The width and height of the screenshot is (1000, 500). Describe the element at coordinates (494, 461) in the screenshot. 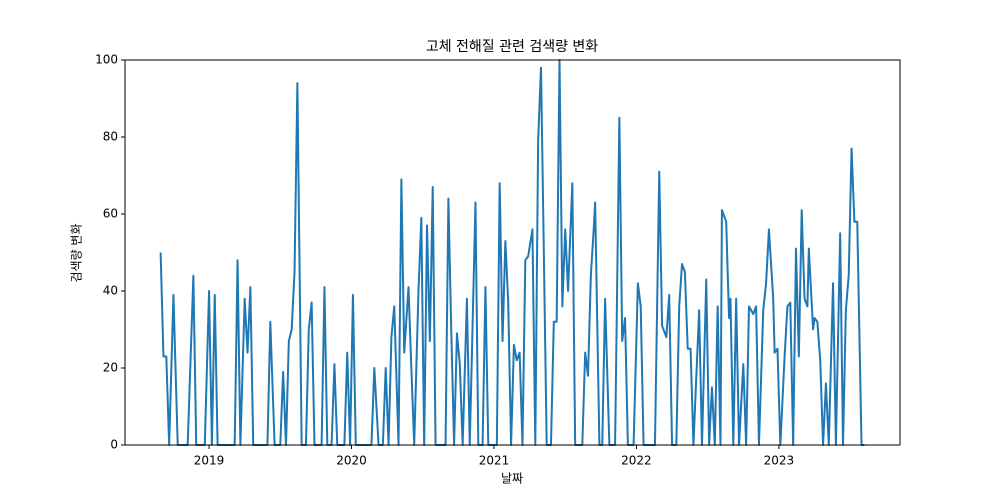

I see `x-tick-label: 2021` at that location.